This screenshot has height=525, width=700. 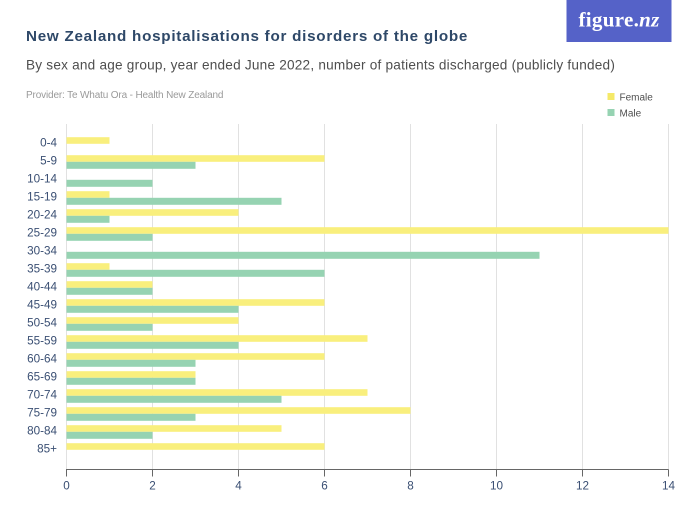 I want to click on svg-text: 45-49, so click(x=42, y=304).